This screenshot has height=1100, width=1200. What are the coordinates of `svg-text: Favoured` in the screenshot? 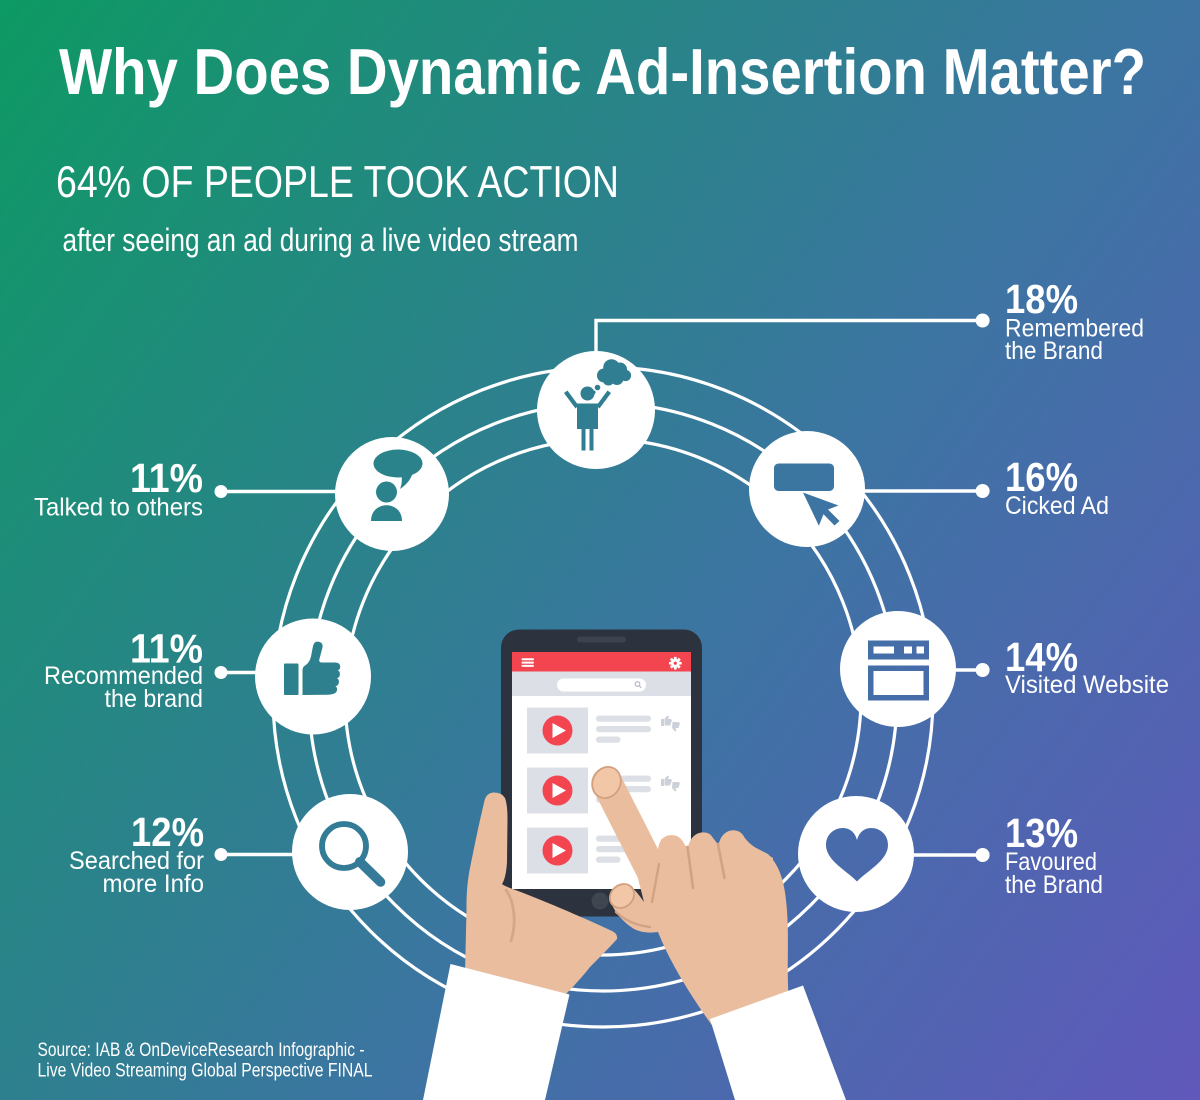 It's located at (1051, 862).